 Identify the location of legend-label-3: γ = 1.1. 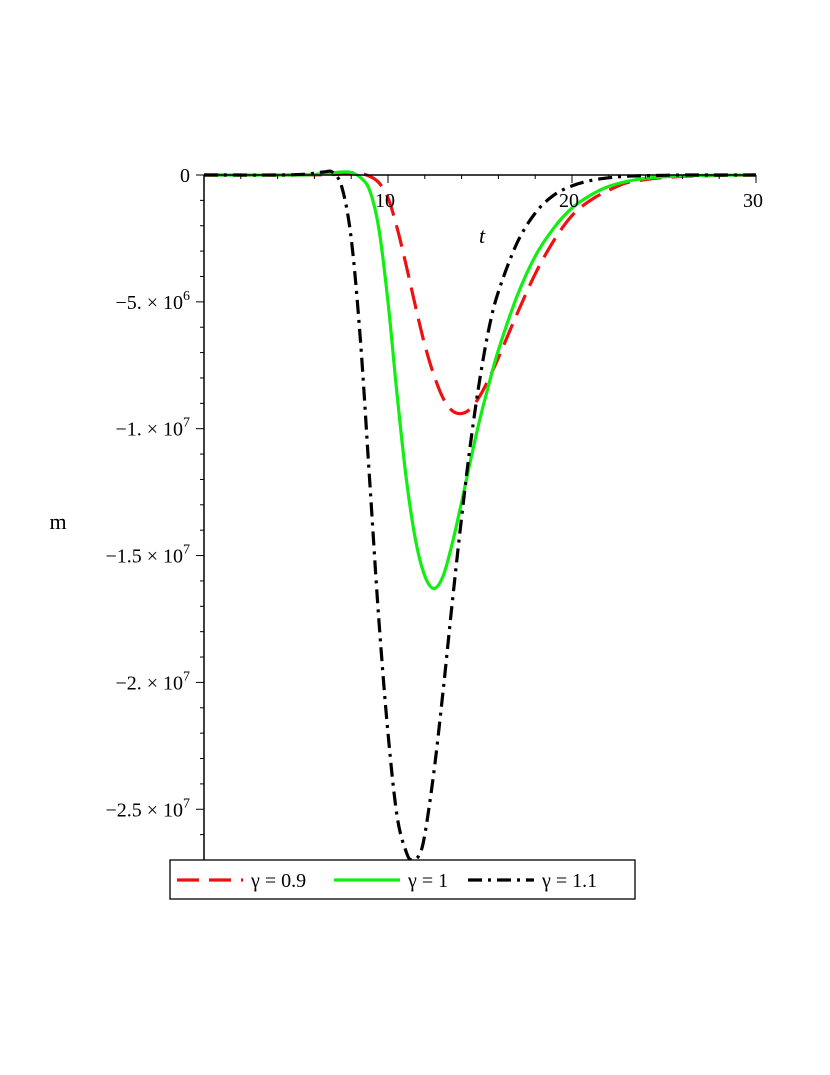
(569, 881).